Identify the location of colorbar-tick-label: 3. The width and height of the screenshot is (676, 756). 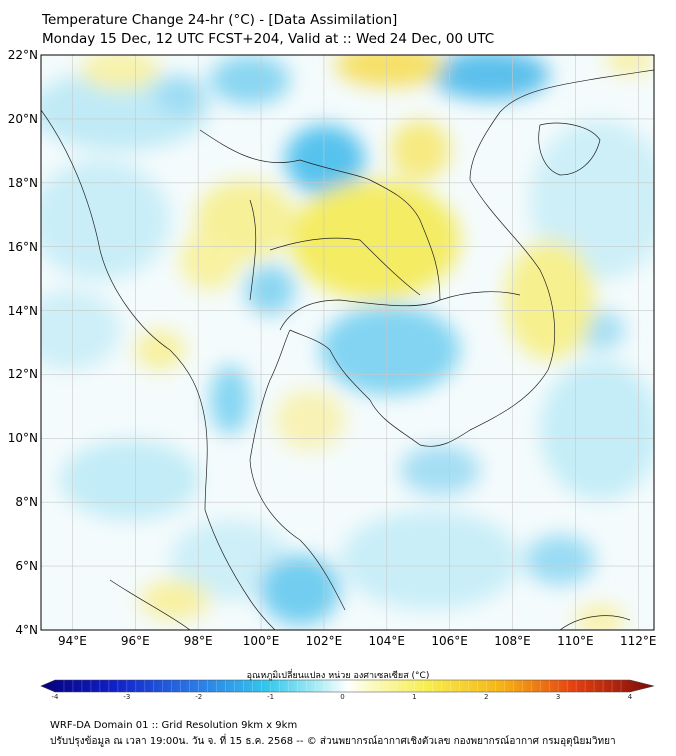
(558, 697).